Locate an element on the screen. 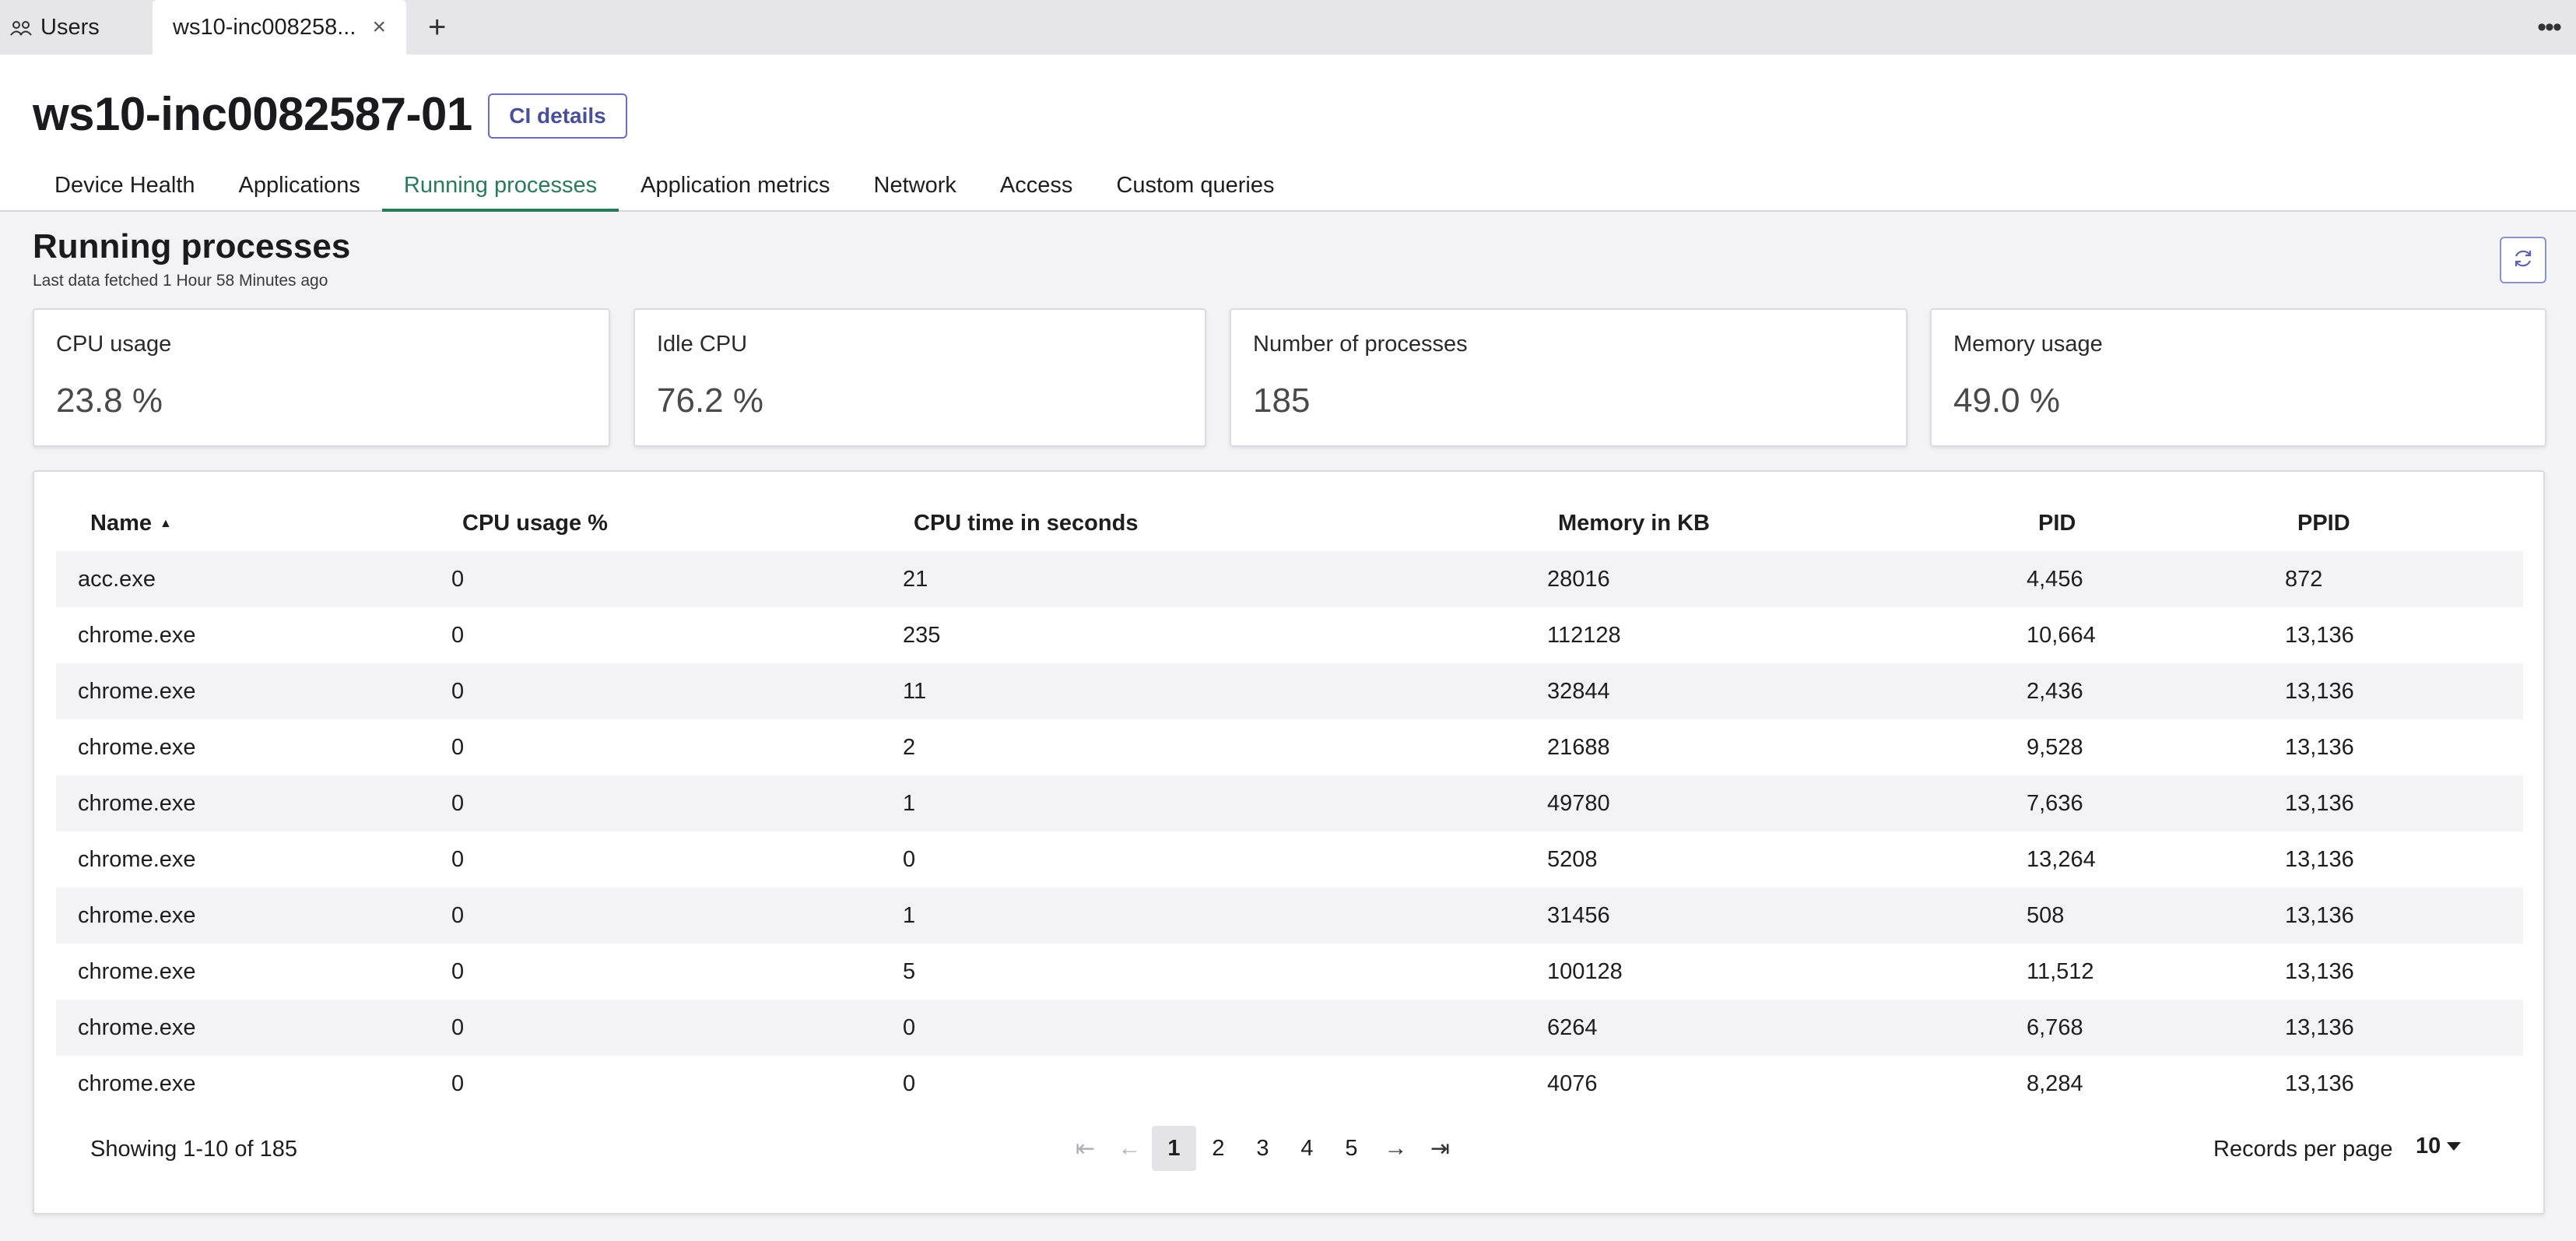  ci-details-button: CI details is located at coordinates (558, 116).